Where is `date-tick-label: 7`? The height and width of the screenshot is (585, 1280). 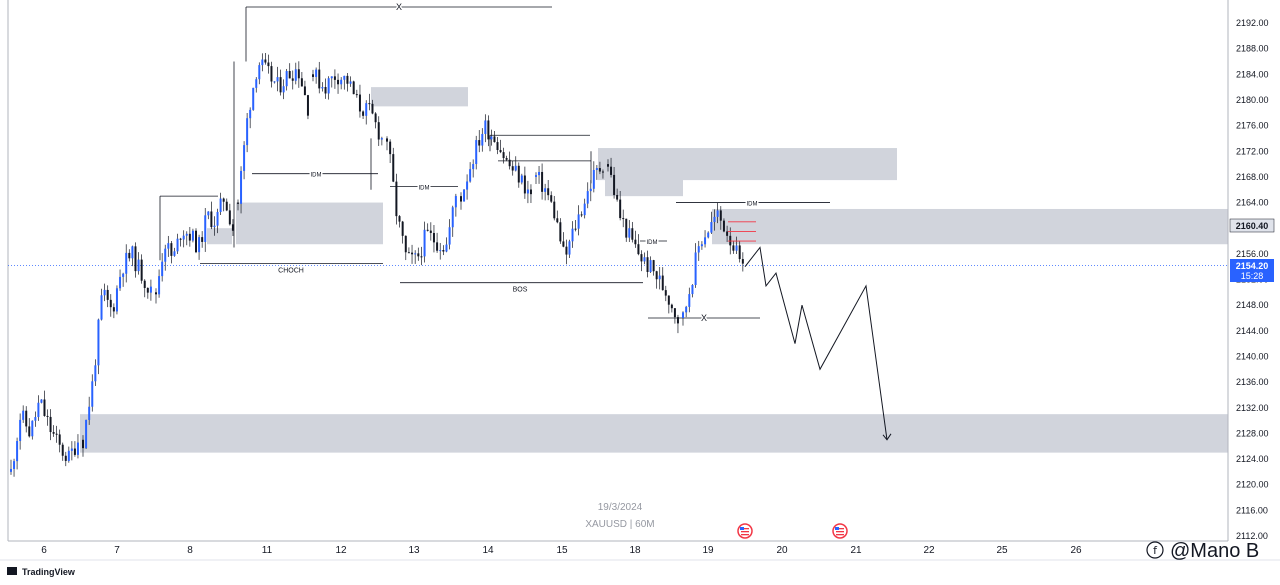
date-tick-label: 7 is located at coordinates (117, 550).